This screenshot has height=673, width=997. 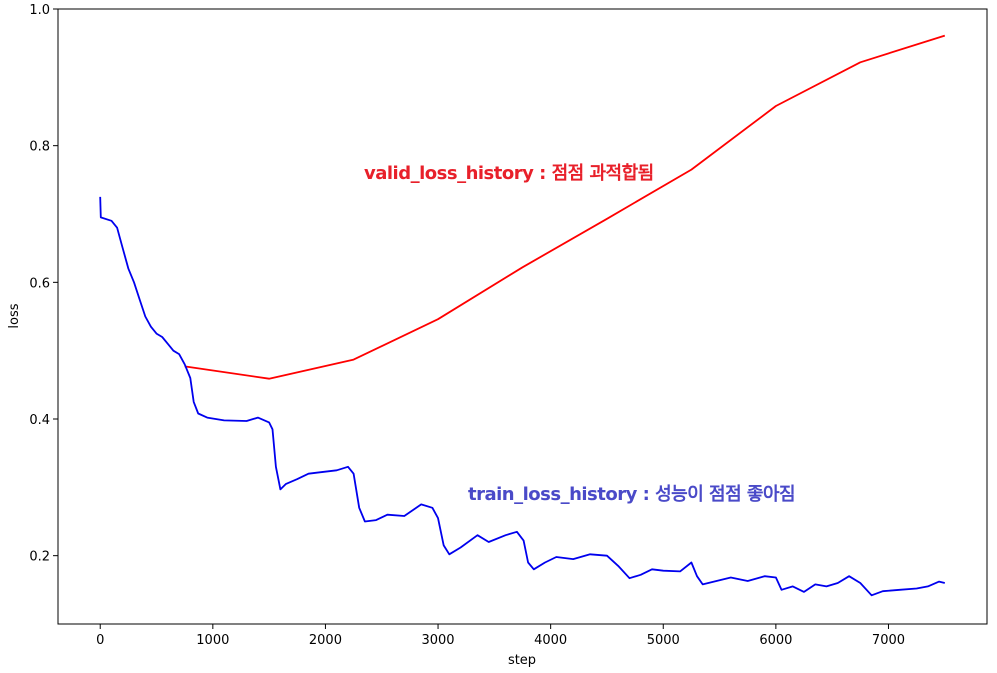 What do you see at coordinates (100, 640) in the screenshot?
I see `x-tick-label: 0` at bounding box center [100, 640].